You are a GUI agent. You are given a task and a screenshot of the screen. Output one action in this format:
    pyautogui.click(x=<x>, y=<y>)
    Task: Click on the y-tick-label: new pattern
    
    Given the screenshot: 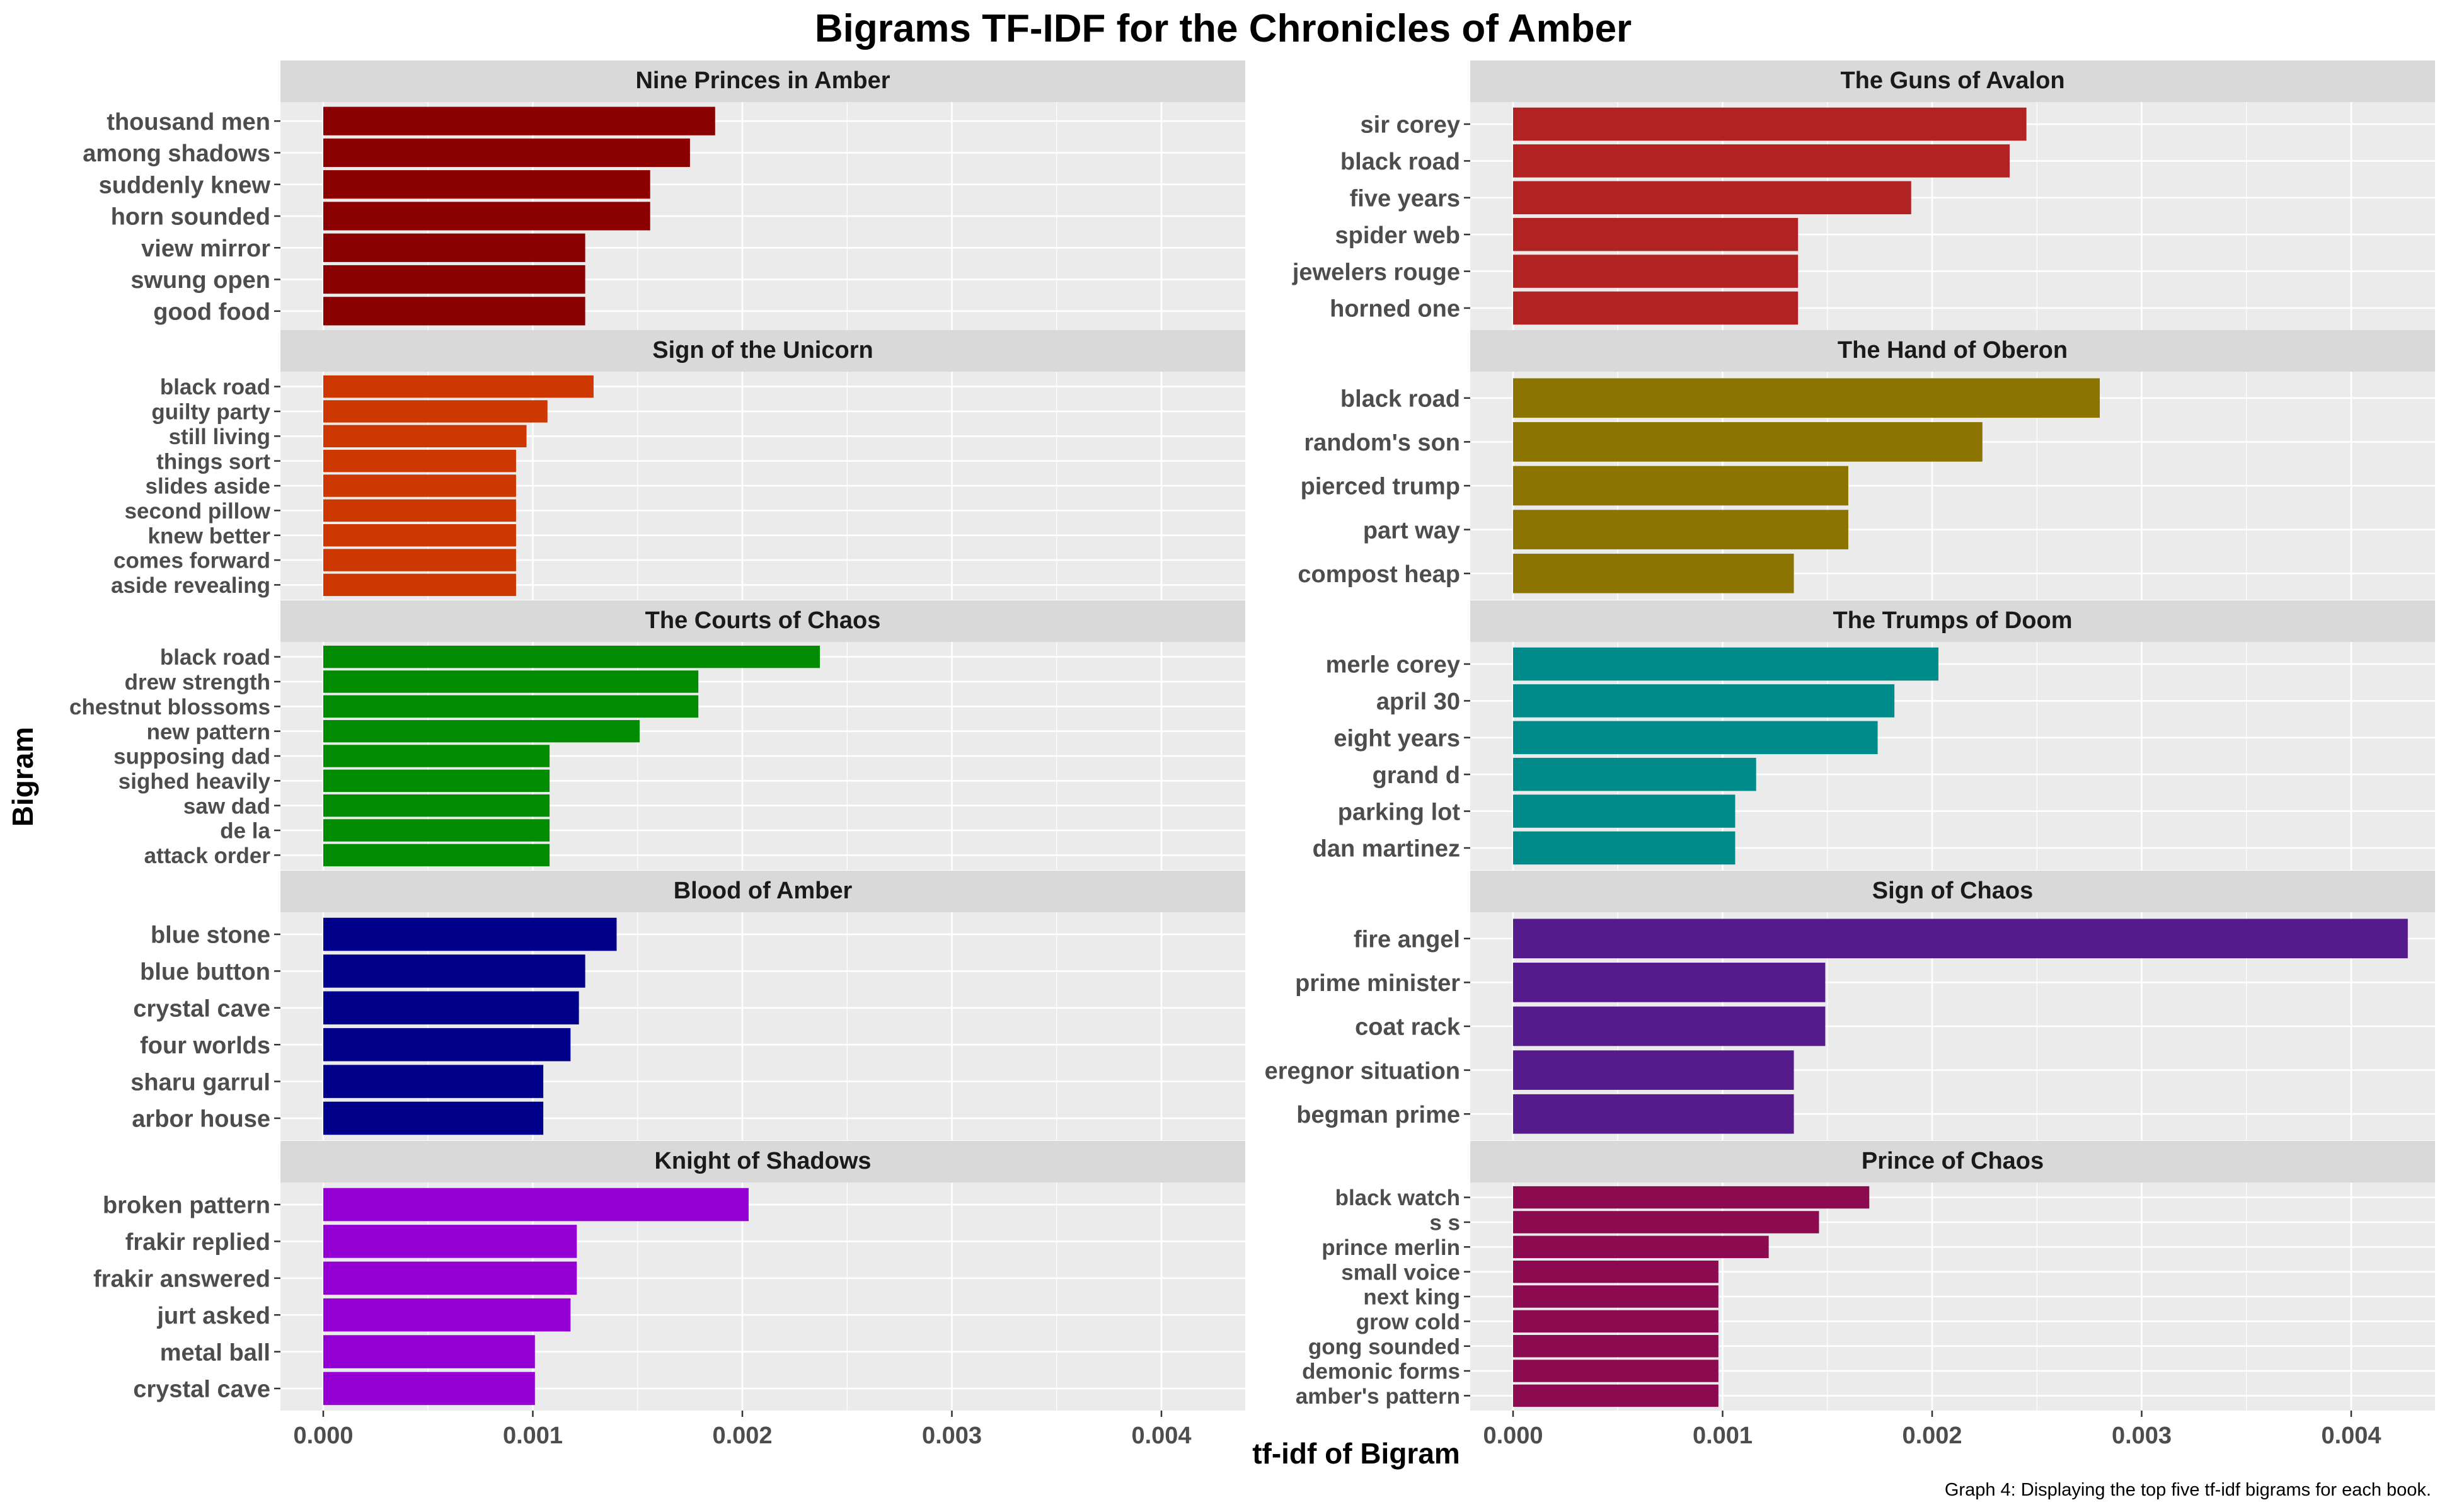 What is the action you would take?
    pyautogui.click(x=208, y=731)
    